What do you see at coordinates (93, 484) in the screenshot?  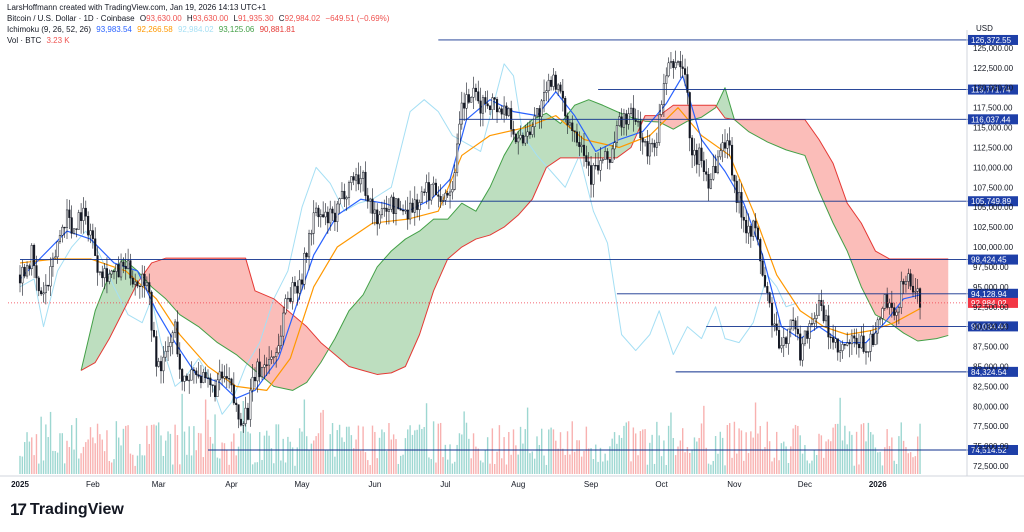 I see `x-tick-label: Feb` at bounding box center [93, 484].